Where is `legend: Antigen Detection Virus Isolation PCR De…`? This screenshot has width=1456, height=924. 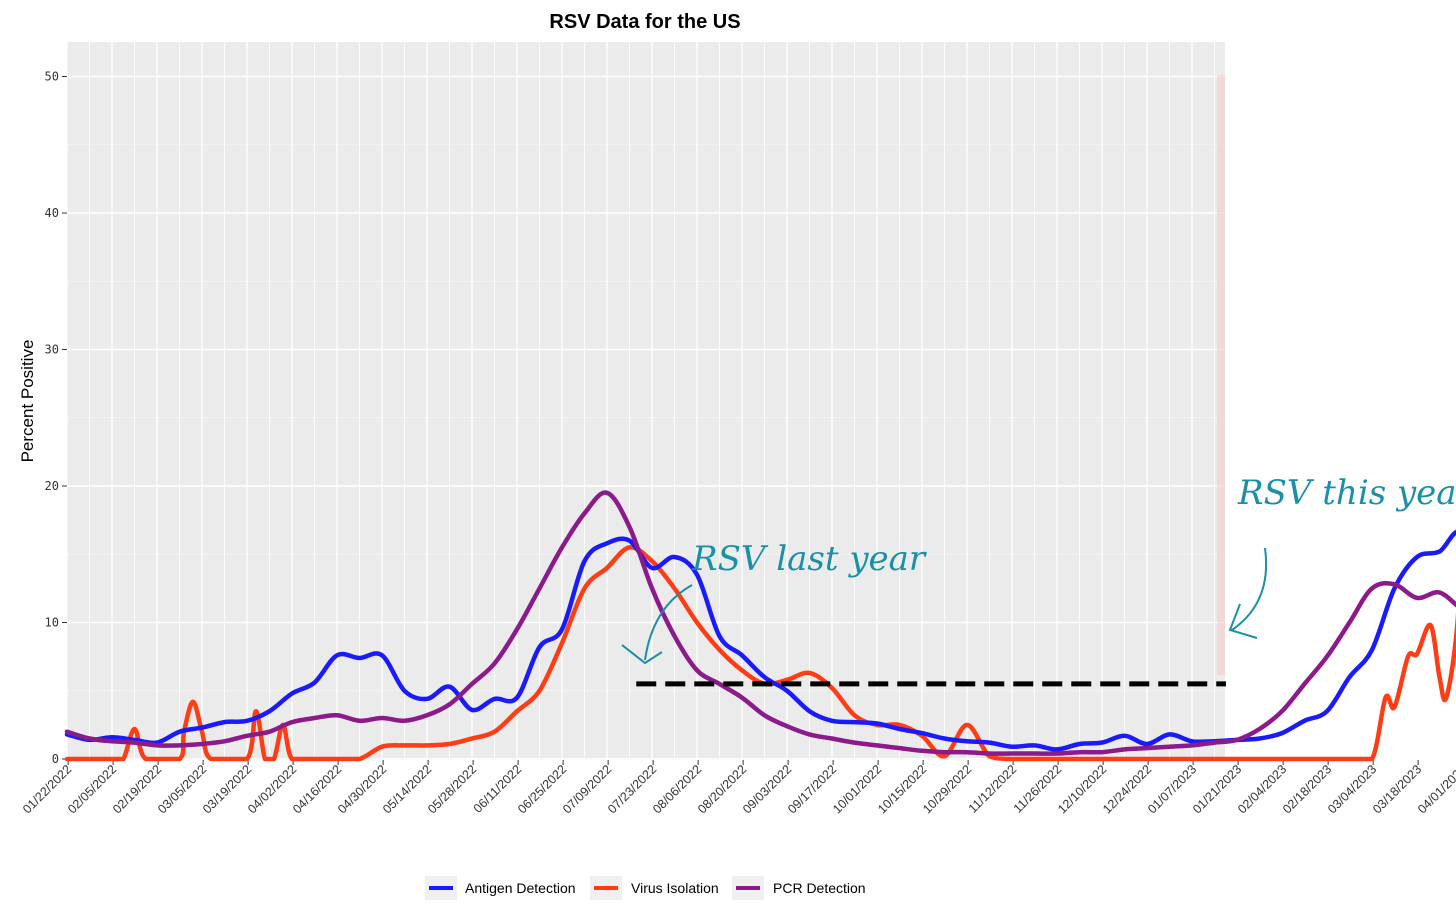 legend: Antigen Detection Virus Isolation PCR De… is located at coordinates (645, 888).